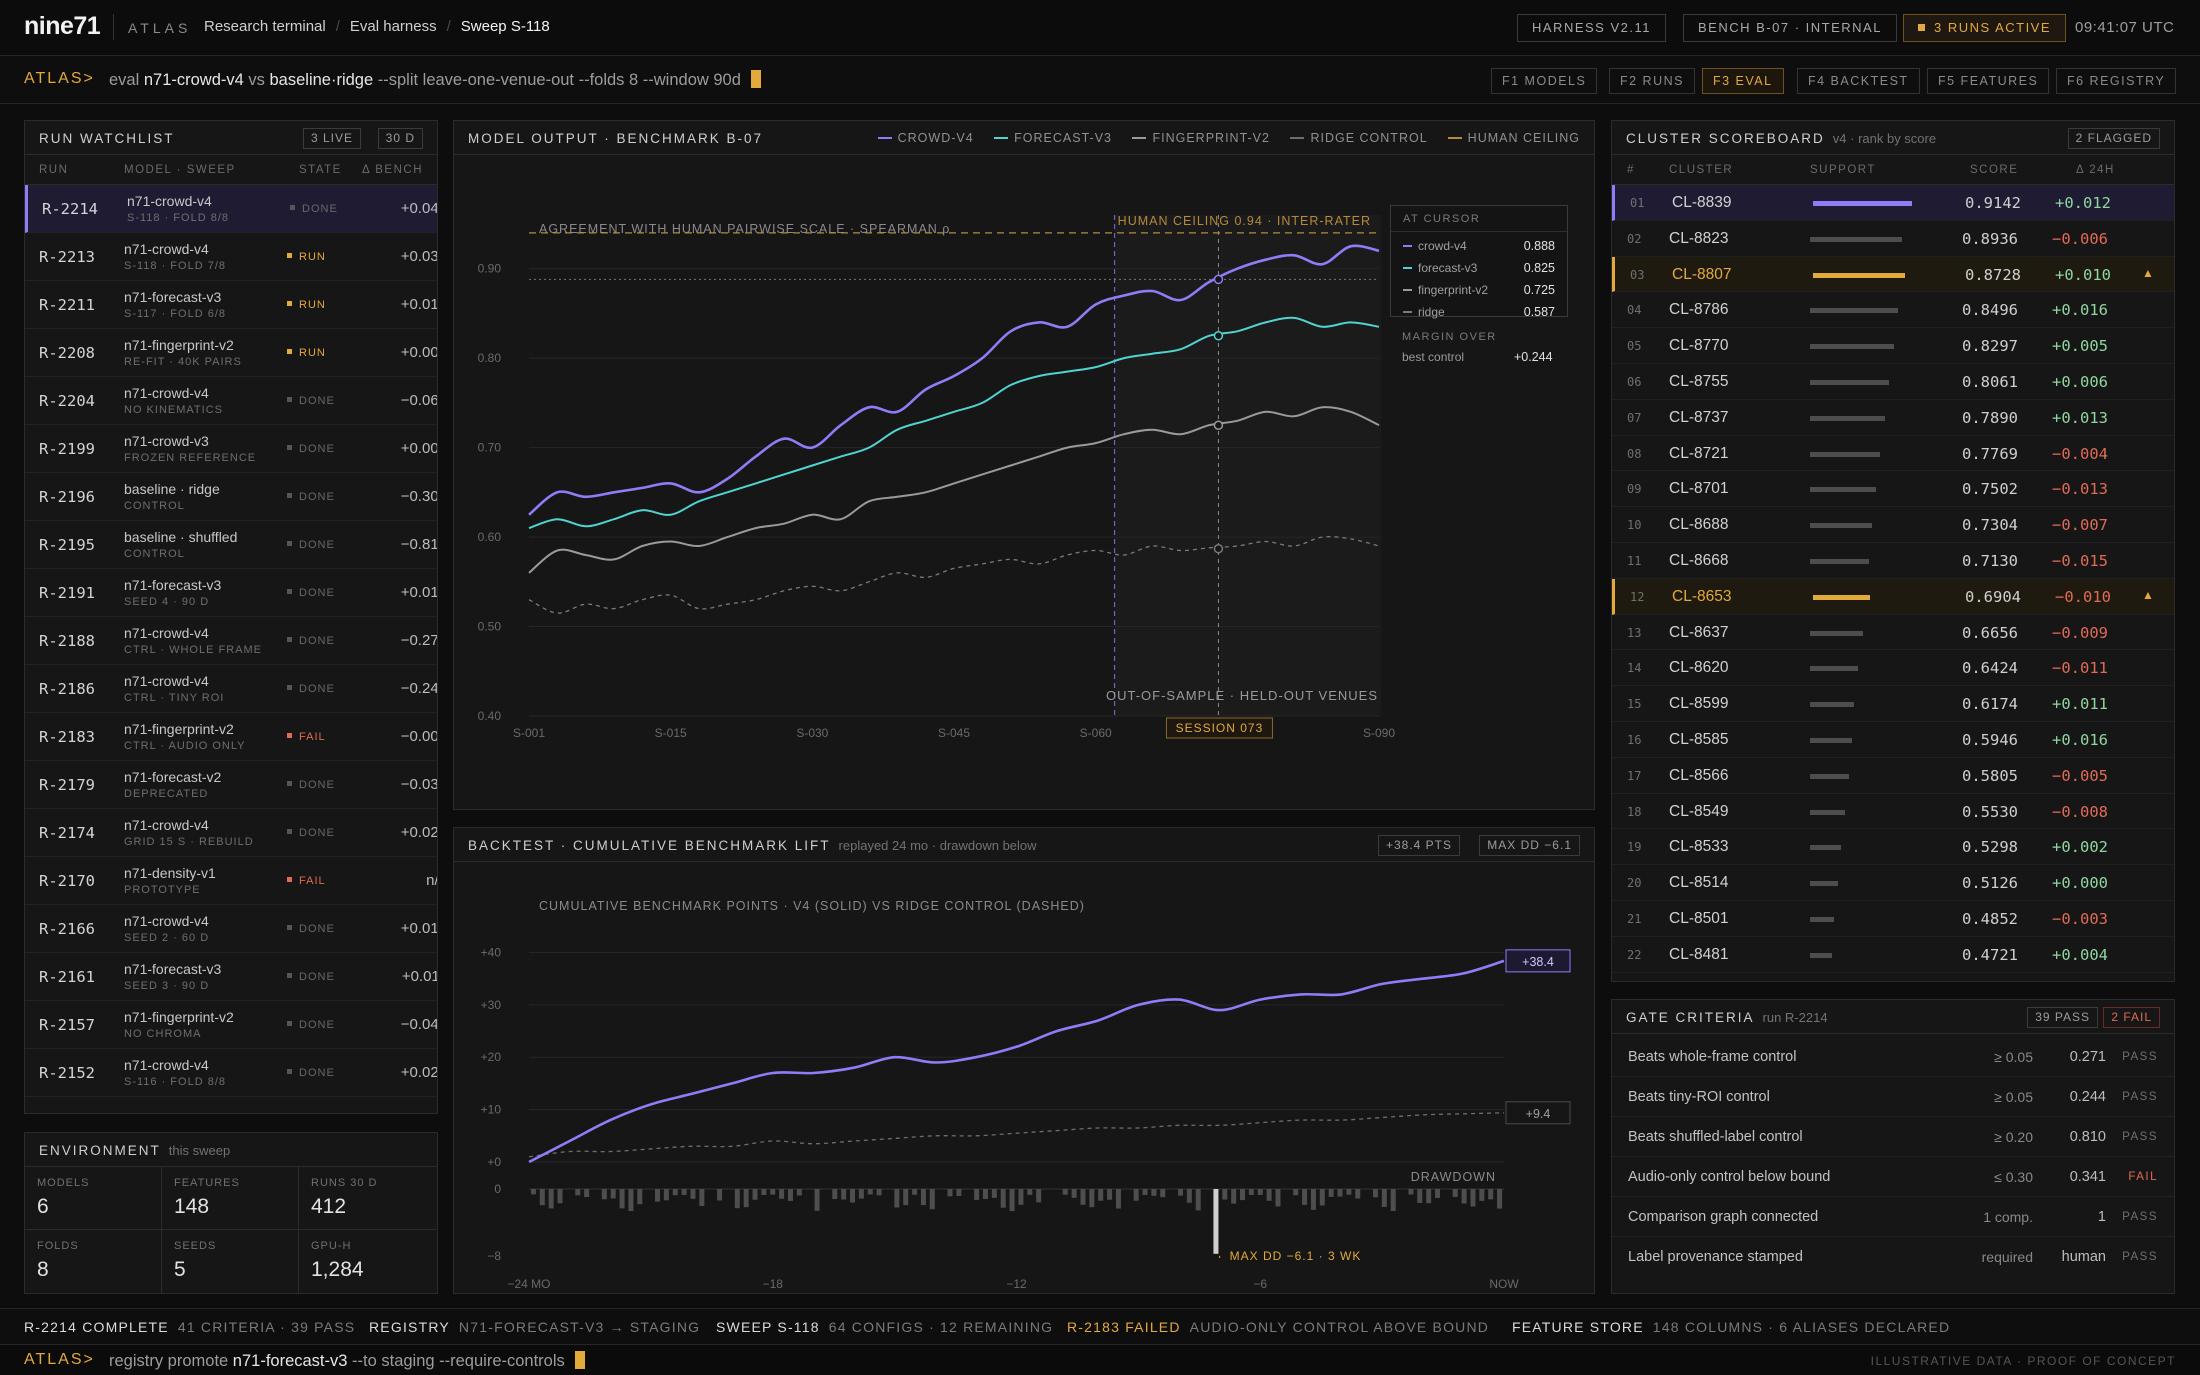  Describe the element at coordinates (1994, 170) in the screenshot. I see `col-score: SCORE` at that location.